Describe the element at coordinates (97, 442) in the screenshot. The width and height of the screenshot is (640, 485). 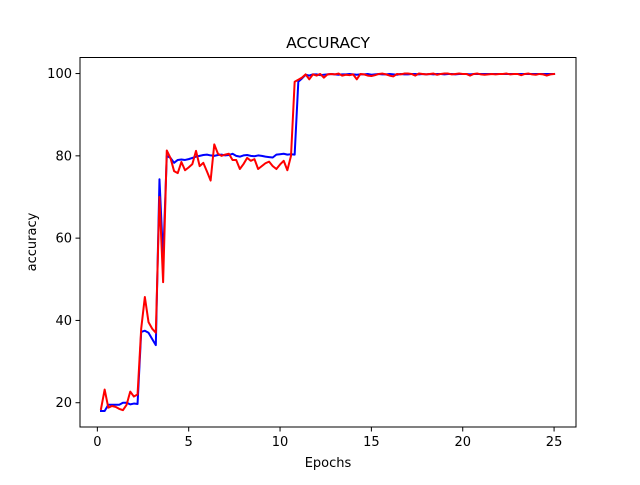
I see `x-tick-label: 0` at that location.